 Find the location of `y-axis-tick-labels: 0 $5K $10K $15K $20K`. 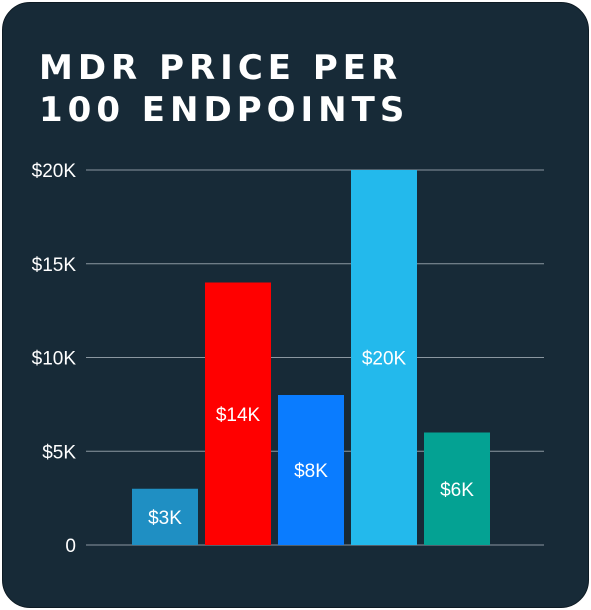

y-axis-tick-labels: 0 $5K $10K $15K $20K is located at coordinates (54, 359).